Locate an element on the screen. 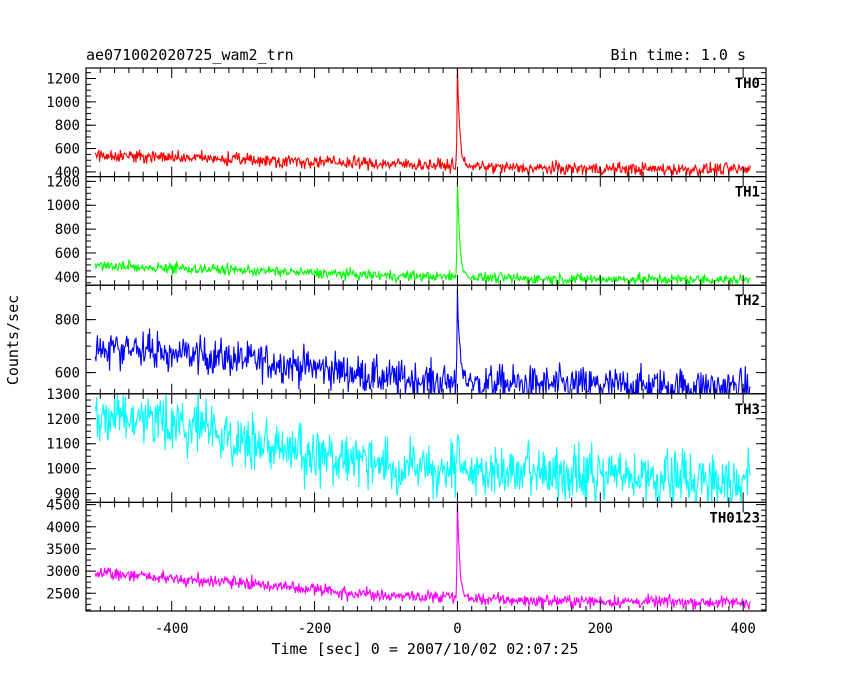 This screenshot has width=850, height=680. x-tick-label: 400 is located at coordinates (742, 629).